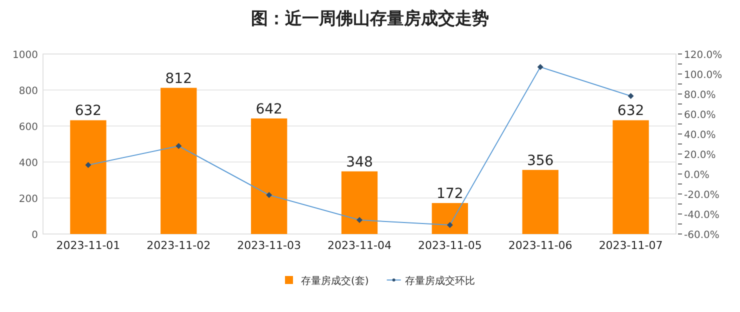 The image size is (740, 312). I want to click on y-tick-label: 200, so click(28, 199).